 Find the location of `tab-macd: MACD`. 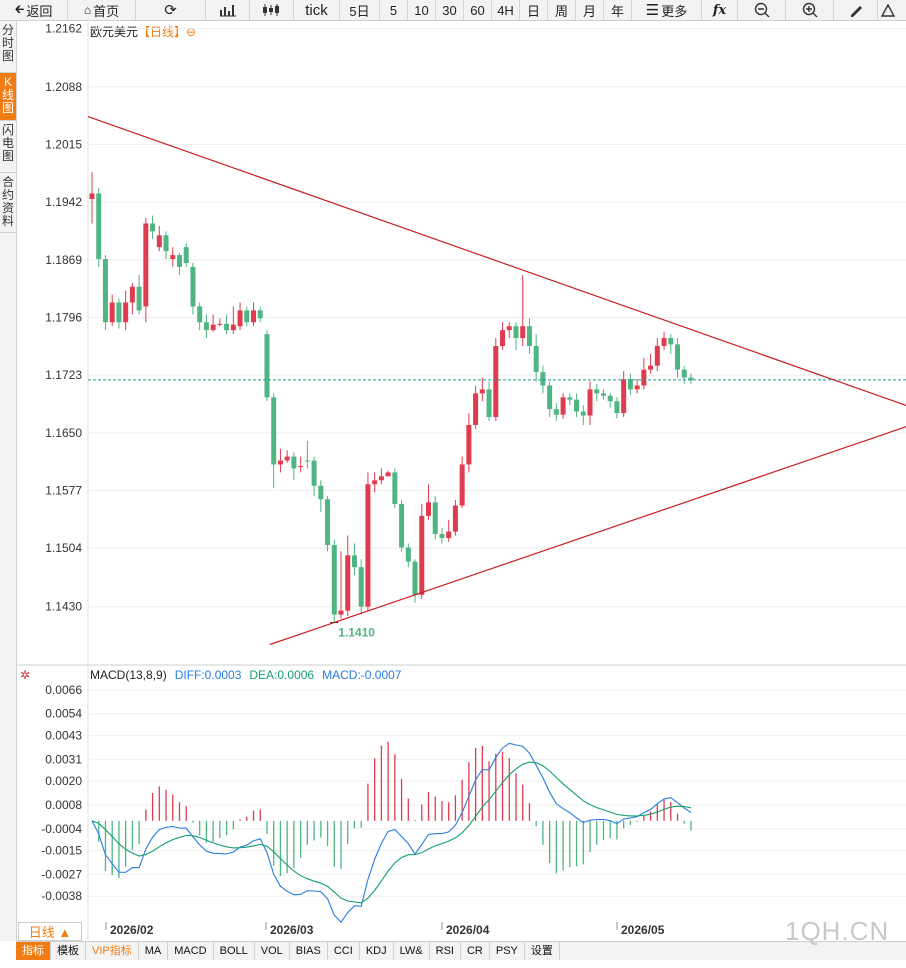

tab-macd: MACD is located at coordinates (191, 951).